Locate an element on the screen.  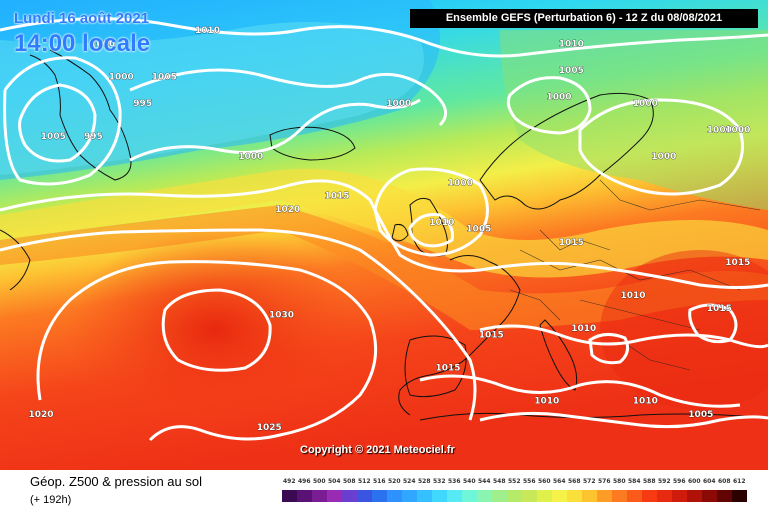
iberia-coast is located at coordinates (435, 366).